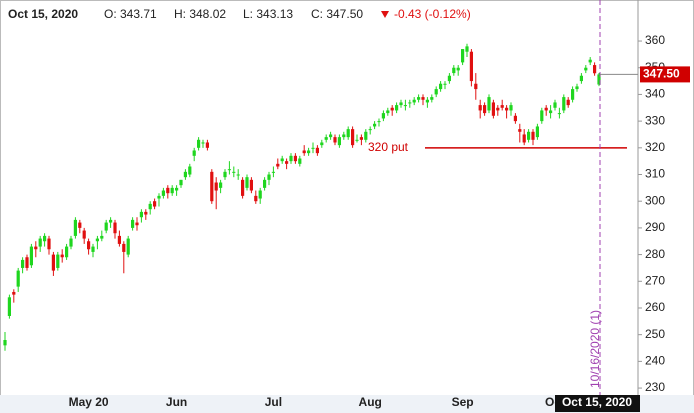 Image resolution: width=694 pixels, height=413 pixels. What do you see at coordinates (655, 254) in the screenshot?
I see `y-tick-label: 280` at bounding box center [655, 254].